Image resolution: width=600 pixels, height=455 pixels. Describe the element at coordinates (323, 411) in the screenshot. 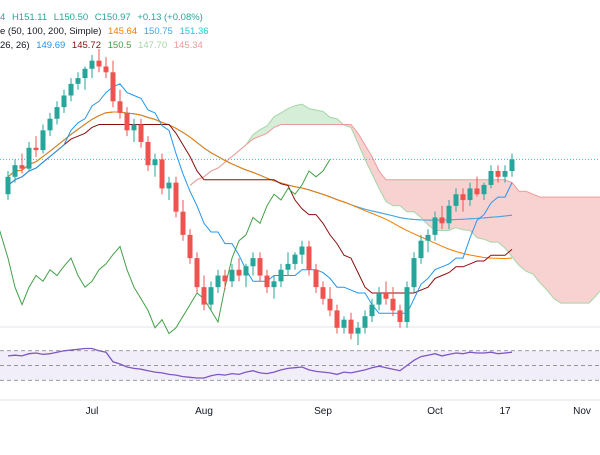

I see `x-axis-tick-2: Sep` at that location.